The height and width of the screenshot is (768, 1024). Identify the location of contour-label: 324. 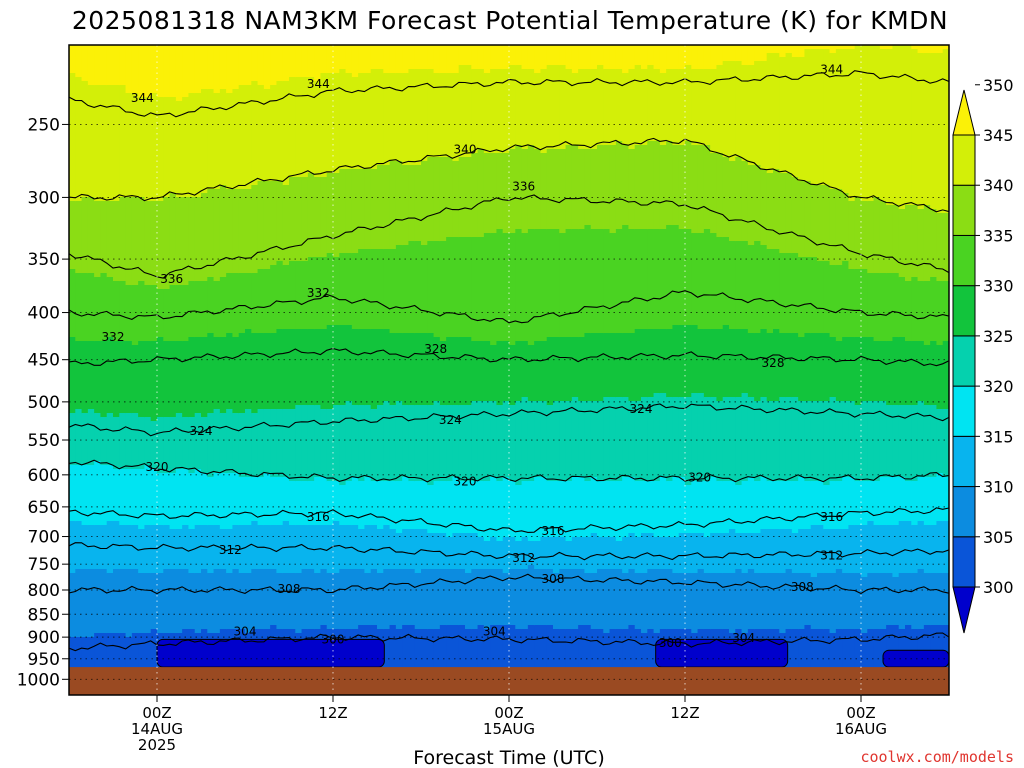
(450, 420).